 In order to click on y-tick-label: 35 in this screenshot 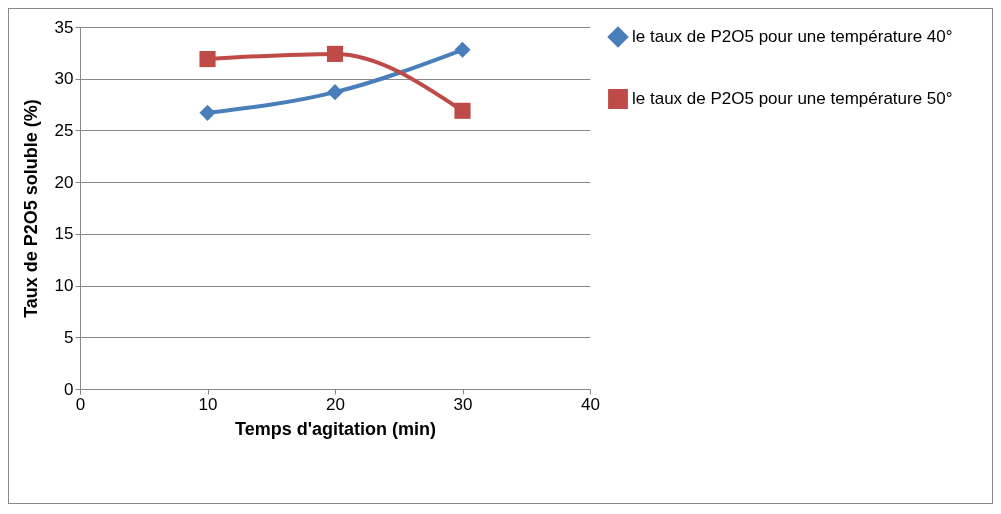, I will do `click(64, 27)`.